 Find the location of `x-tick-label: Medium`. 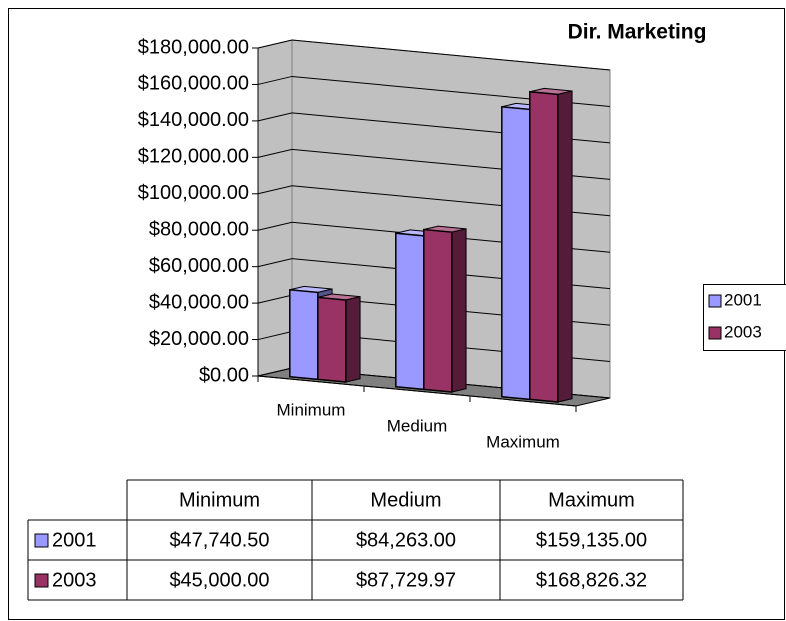

x-tick-label: Medium is located at coordinates (417, 425).